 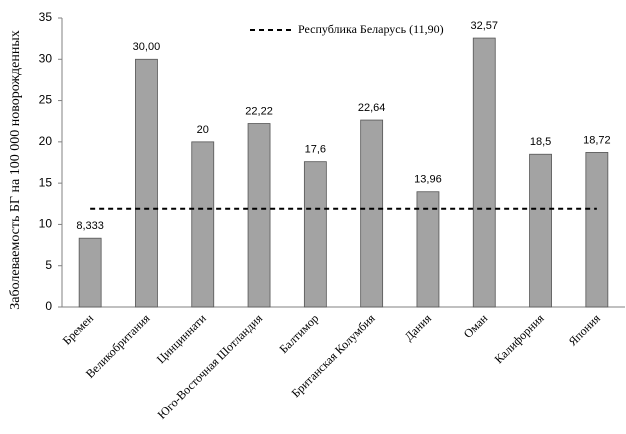 I want to click on x-tick-label: Балтимор, so click(x=298, y=333).